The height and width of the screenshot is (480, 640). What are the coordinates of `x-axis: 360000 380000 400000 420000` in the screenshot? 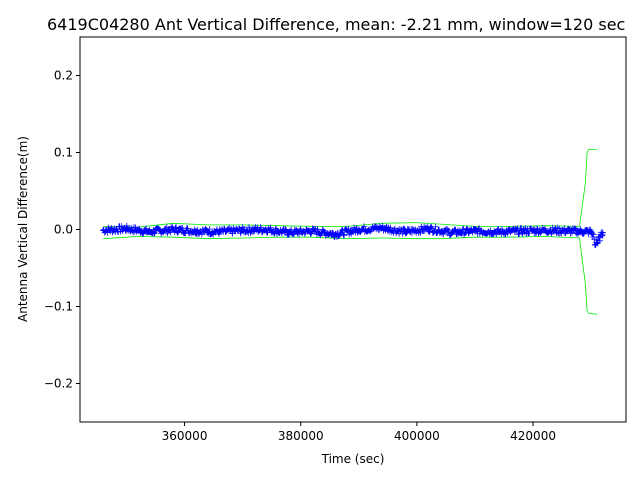 It's located at (359, 432).